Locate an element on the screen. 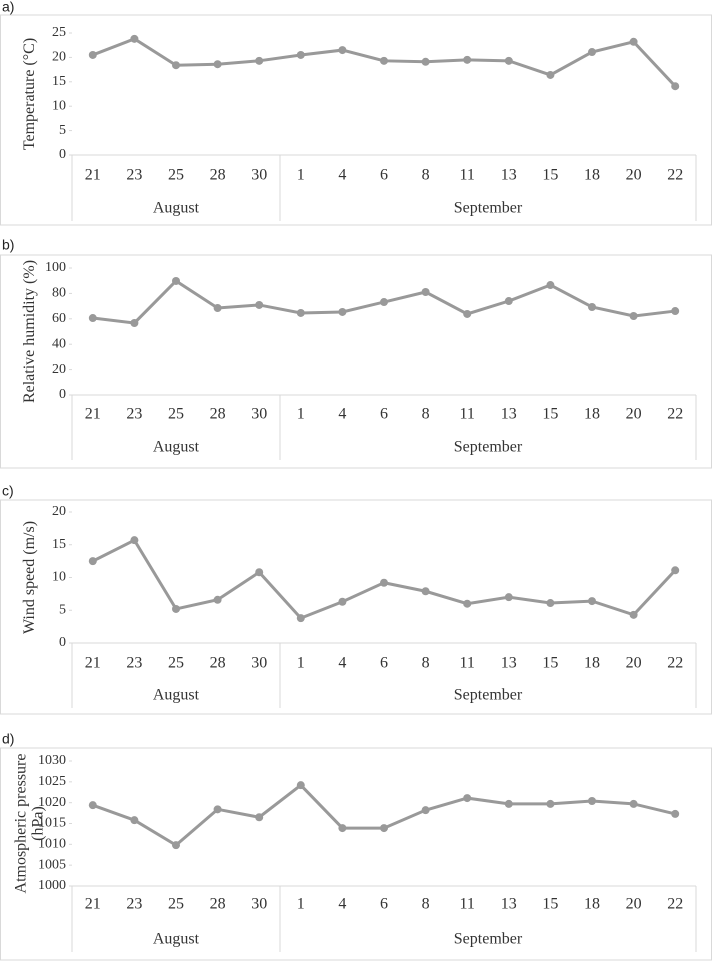  y-axis-label-line: Wind speed (m/s) is located at coordinates (29, 577).